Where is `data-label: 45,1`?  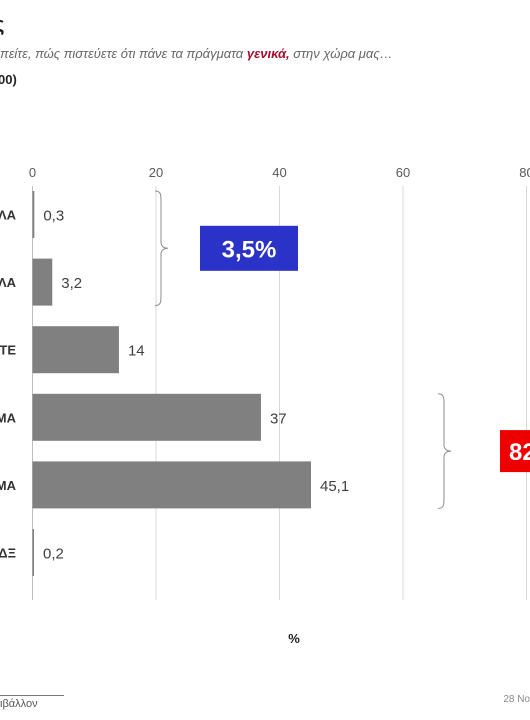 data-label: 45,1 is located at coordinates (334, 486).